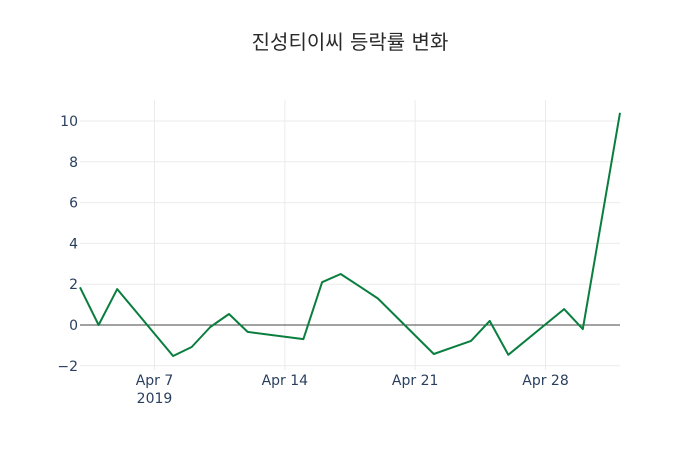 The image size is (700, 450). I want to click on x-tick-label: Apr 7, so click(155, 381).